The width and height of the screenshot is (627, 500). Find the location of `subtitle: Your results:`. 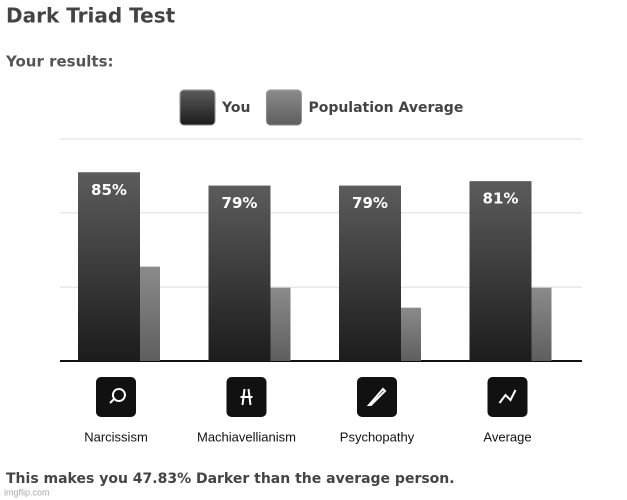

subtitle: Your results: is located at coordinates (59, 62).